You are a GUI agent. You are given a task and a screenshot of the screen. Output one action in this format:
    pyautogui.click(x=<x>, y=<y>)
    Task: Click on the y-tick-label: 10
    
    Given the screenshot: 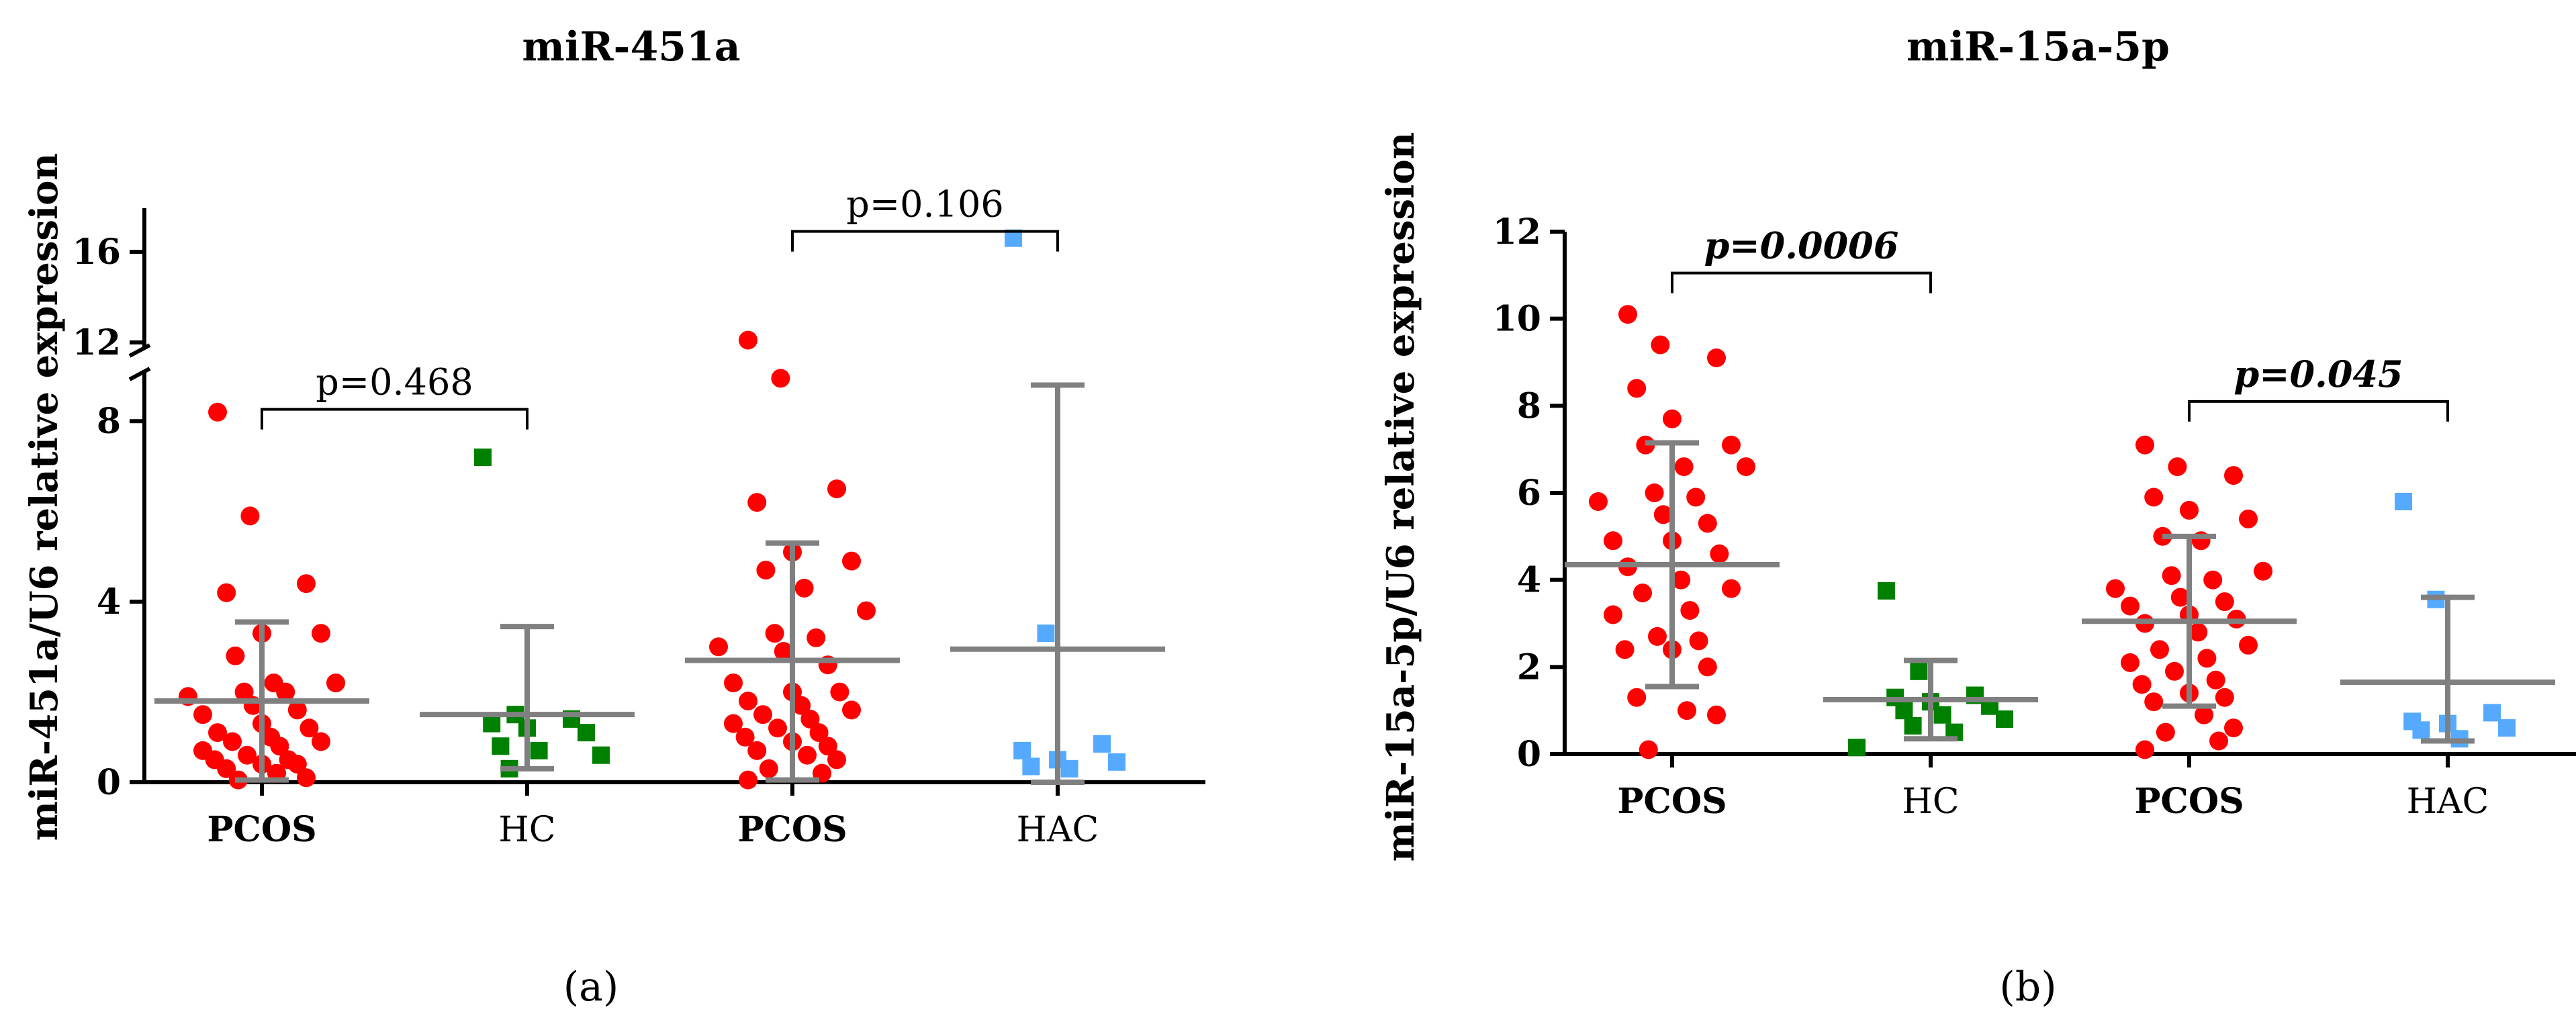 What is the action you would take?
    pyautogui.click(x=1517, y=319)
    